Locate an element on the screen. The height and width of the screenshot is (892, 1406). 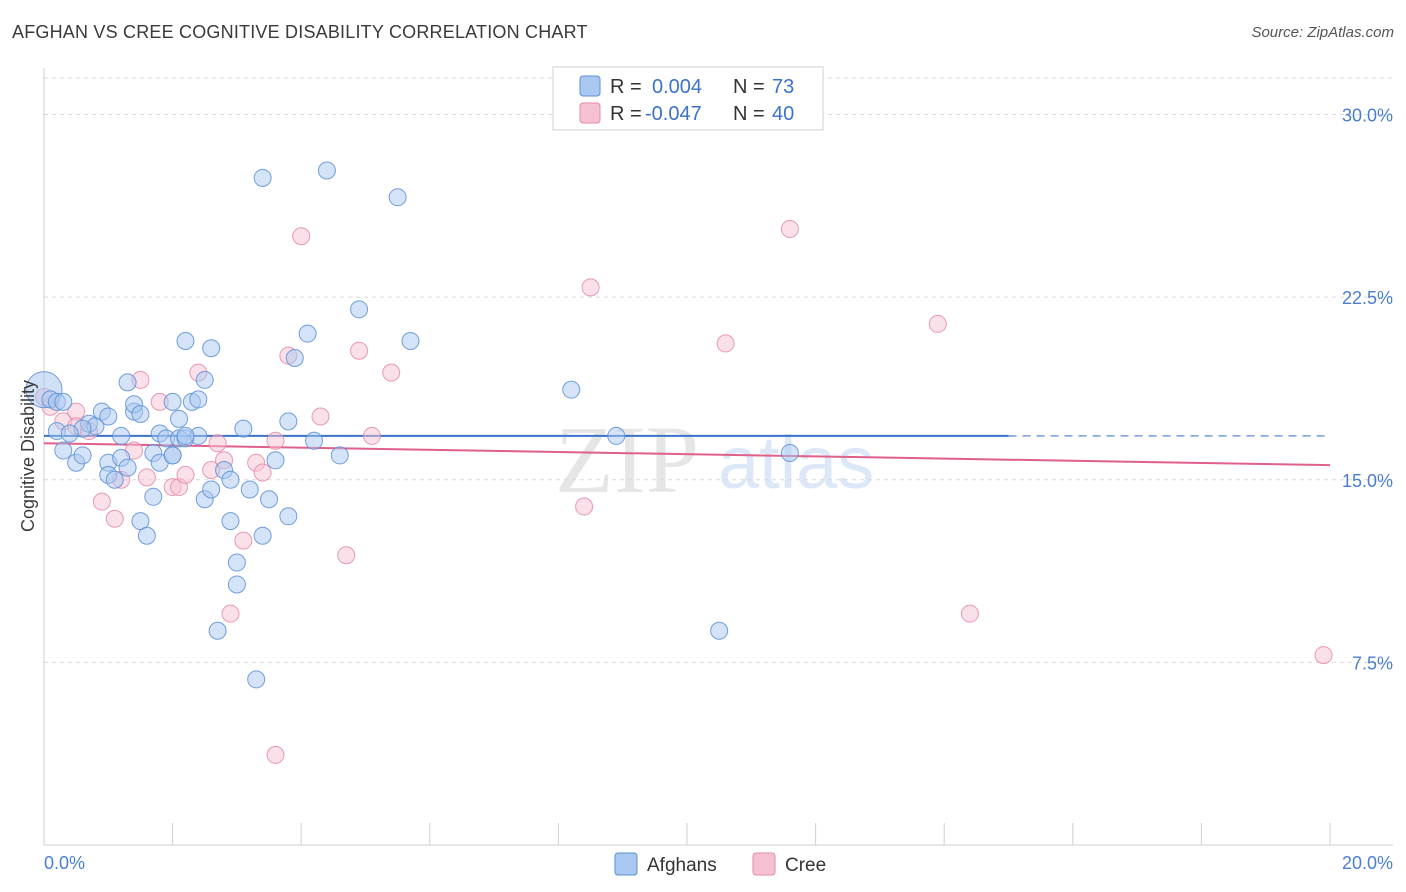
legend-cree-n-label: N = is located at coordinates (749, 114).